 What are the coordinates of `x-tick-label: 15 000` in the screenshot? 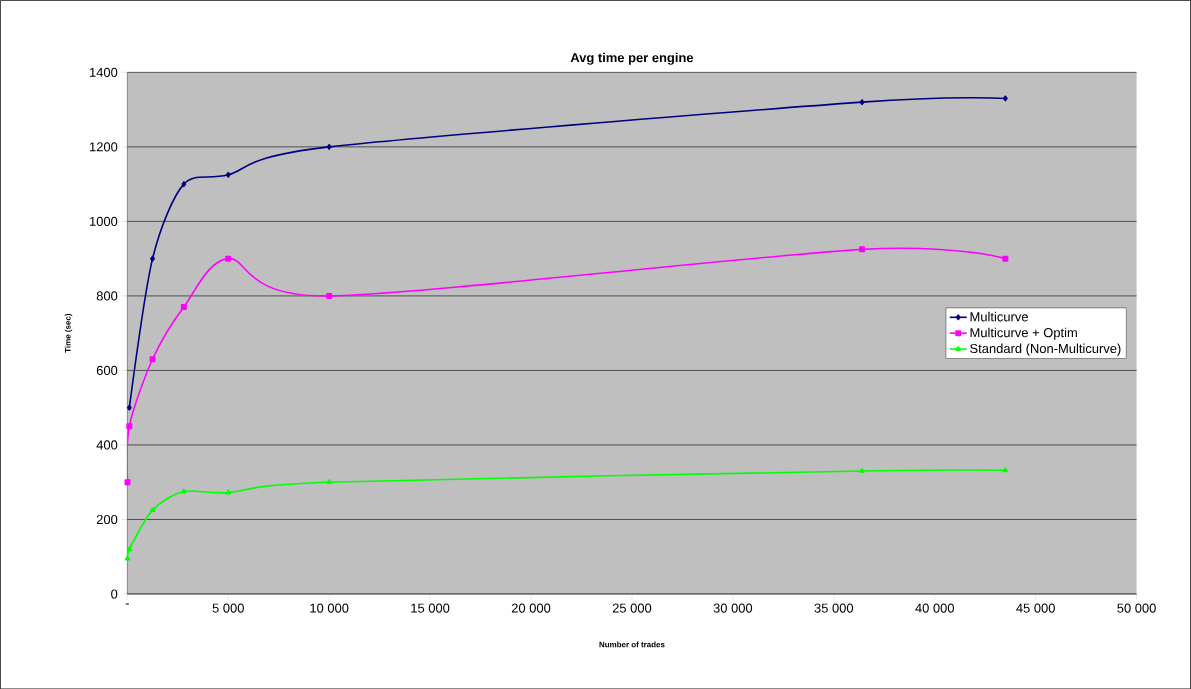 It's located at (430, 608).